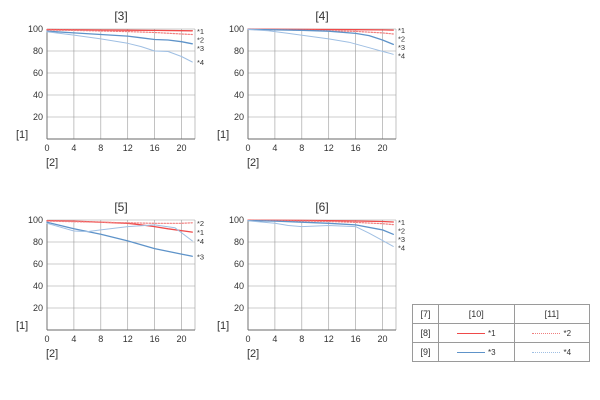 The image size is (600, 400). What do you see at coordinates (567, 352) in the screenshot?
I see `legend-entry-label: *4` at bounding box center [567, 352].